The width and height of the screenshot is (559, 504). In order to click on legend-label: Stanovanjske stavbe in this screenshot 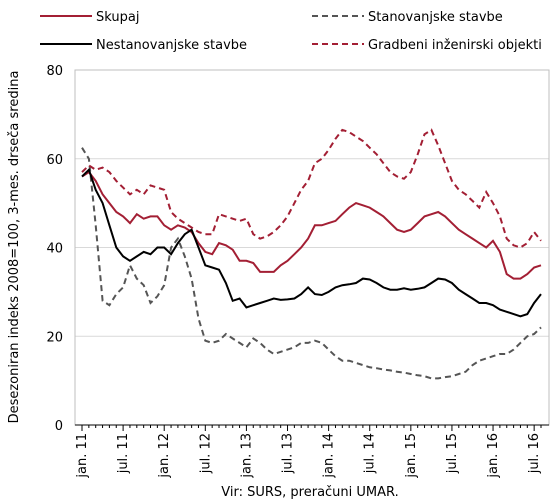, I will do `click(435, 17)`.